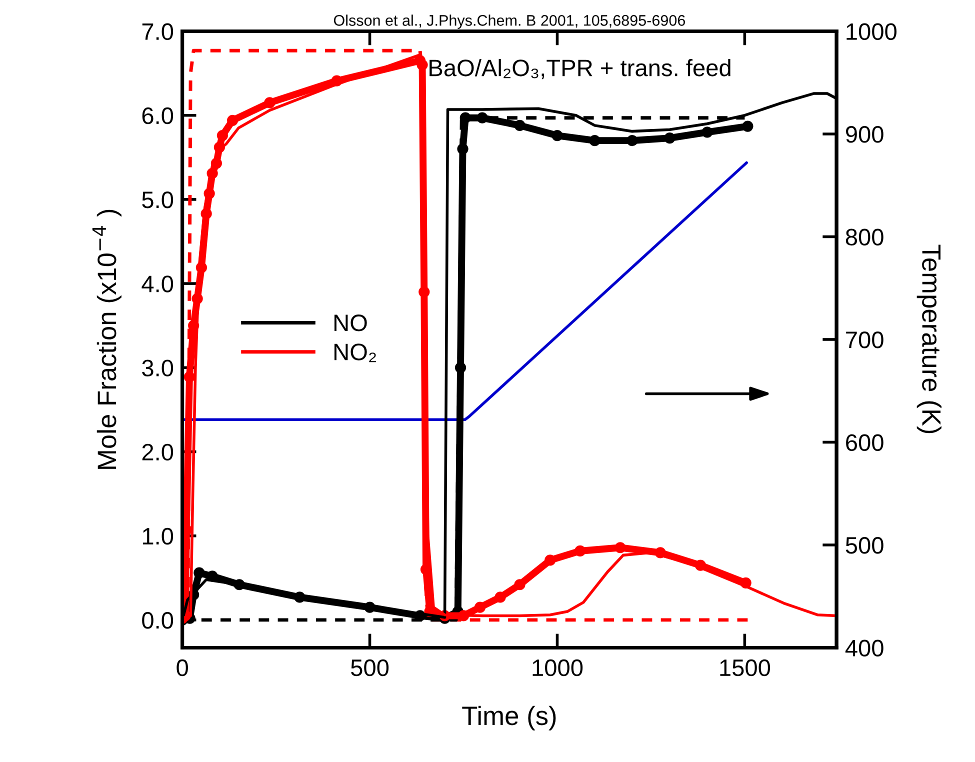 Image resolution: width=975 pixels, height=762 pixels. Describe the element at coordinates (871, 31) in the screenshot. I see `y2-tick-label: 1000` at that location.